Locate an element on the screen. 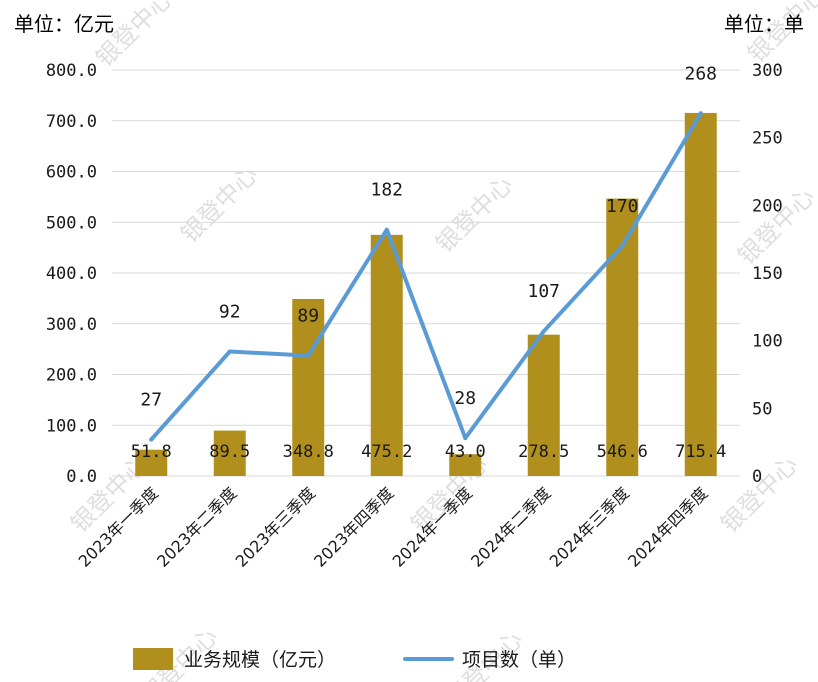  left-tick-0: 0.0 is located at coordinates (81, 477).